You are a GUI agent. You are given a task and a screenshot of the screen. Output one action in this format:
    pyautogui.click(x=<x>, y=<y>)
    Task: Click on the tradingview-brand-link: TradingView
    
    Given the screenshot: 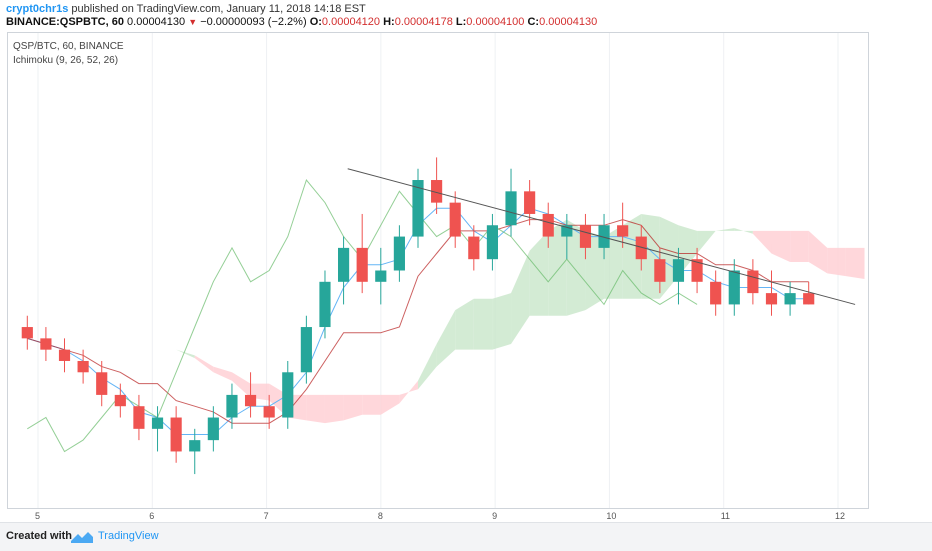 What is the action you would take?
    pyautogui.click(x=128, y=536)
    